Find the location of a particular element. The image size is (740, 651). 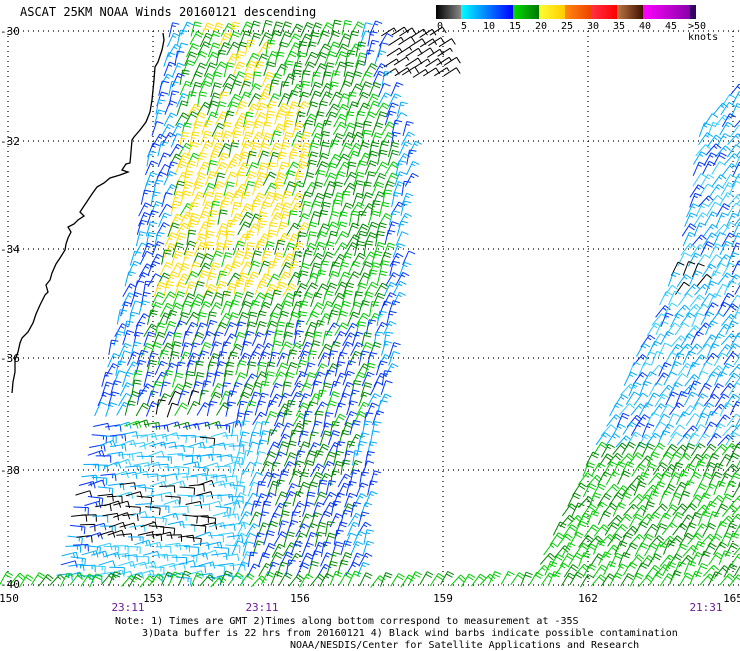

lon-label: 162 is located at coordinates (588, 598).